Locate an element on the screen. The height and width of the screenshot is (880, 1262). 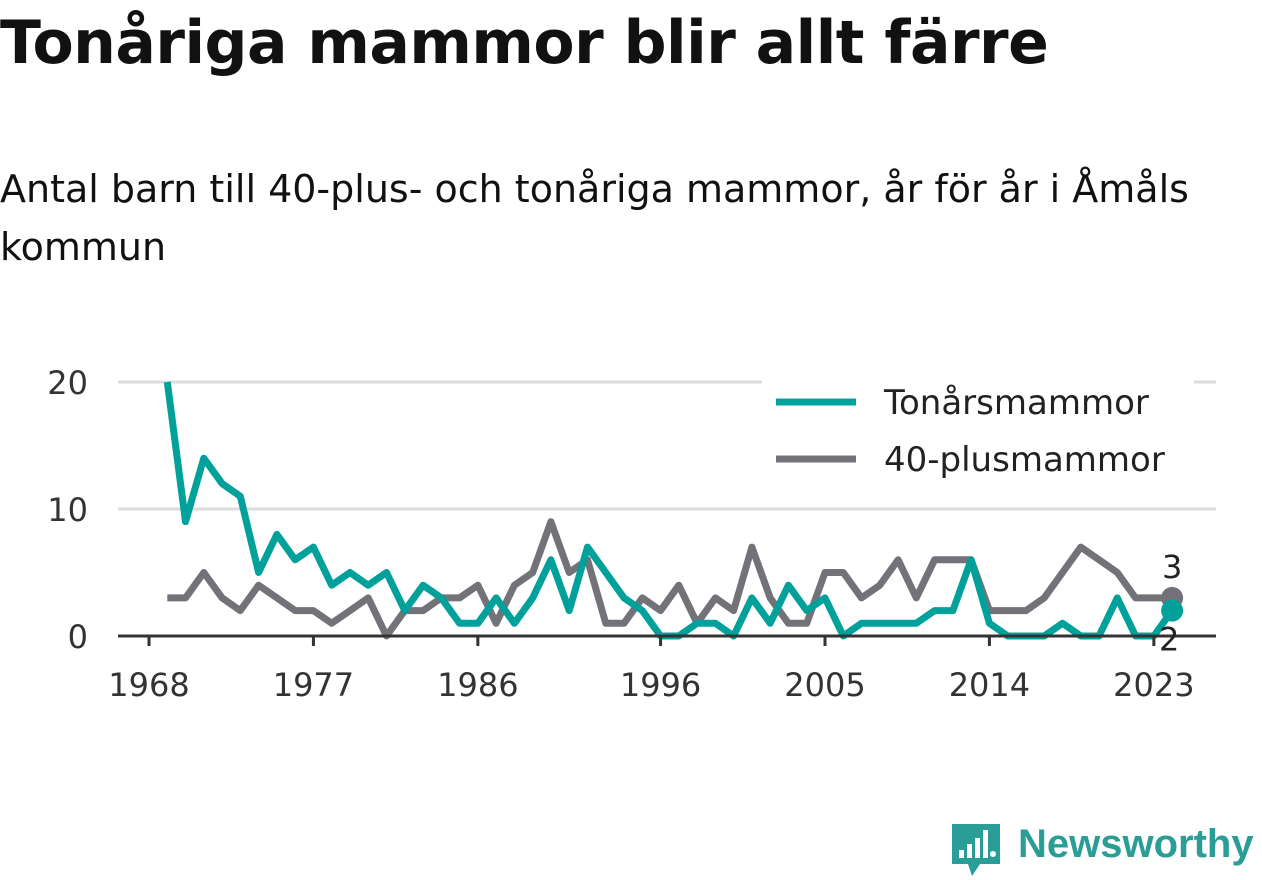
x-tick-label: 2005 is located at coordinates (824, 685).